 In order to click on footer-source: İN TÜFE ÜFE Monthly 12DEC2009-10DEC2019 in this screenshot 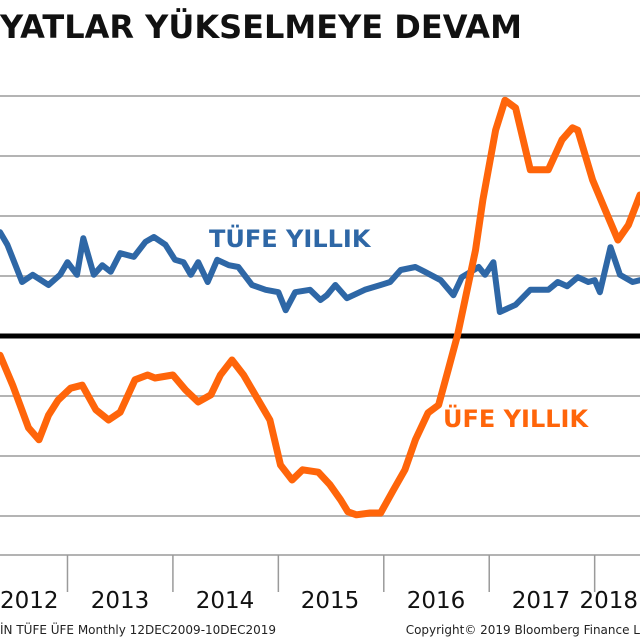, I will do `click(138, 630)`.